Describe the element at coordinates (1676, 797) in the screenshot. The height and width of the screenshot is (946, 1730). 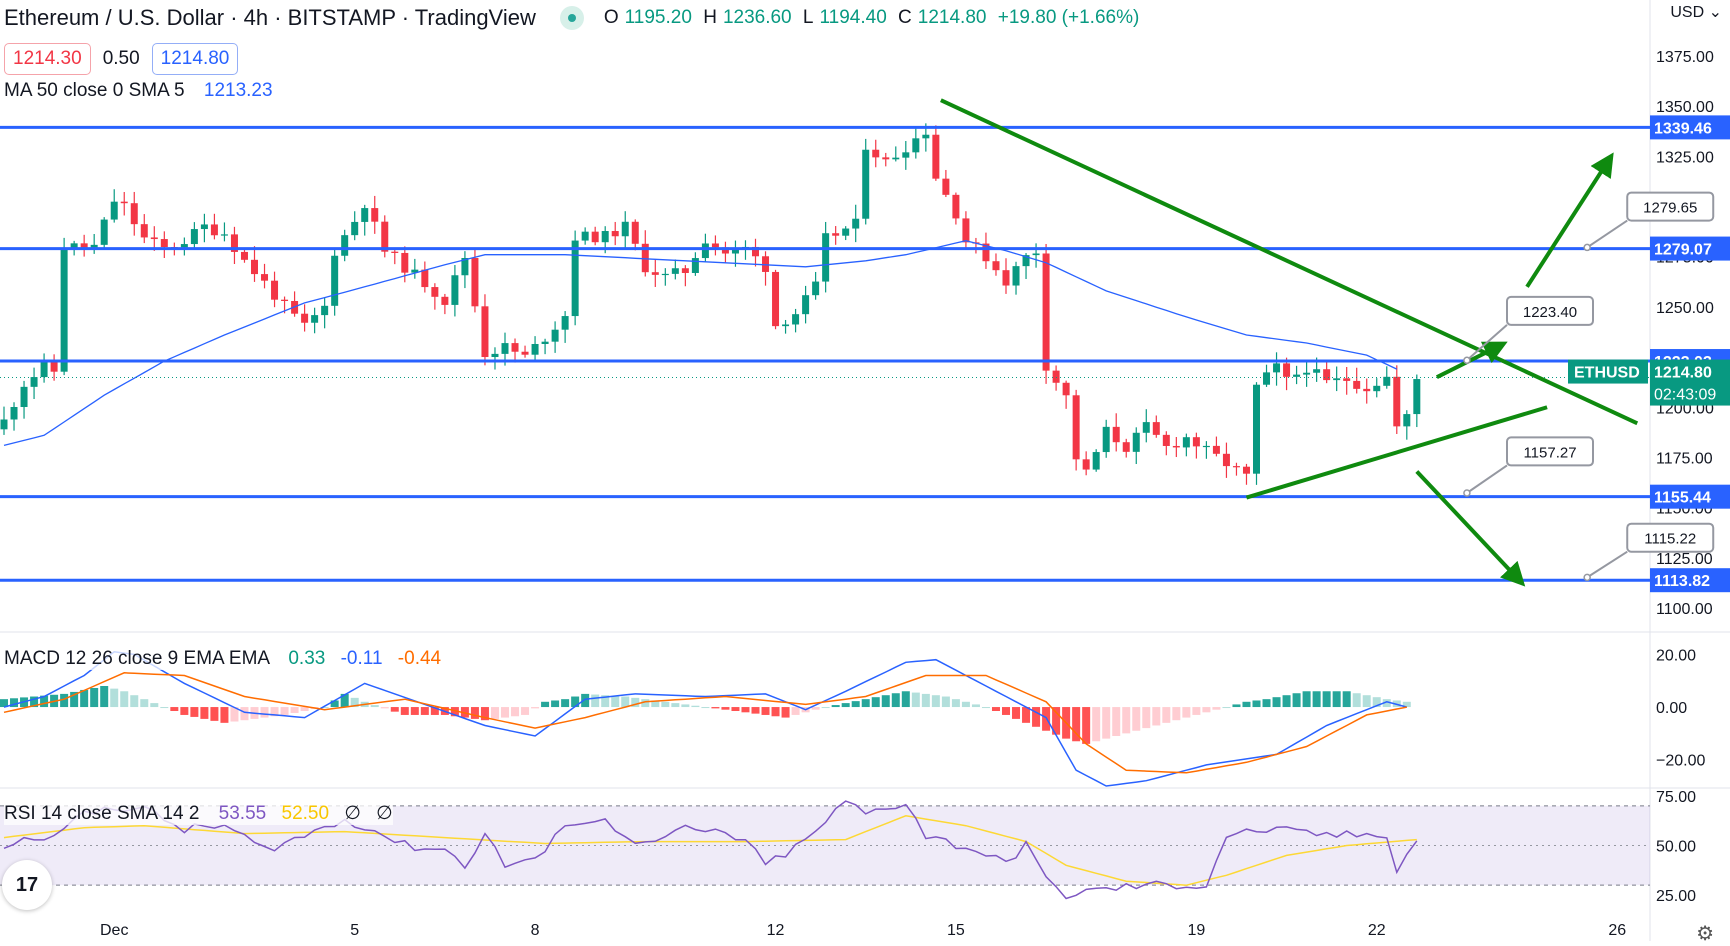
I see `rsi-axis-tick-label: 75.00` at that location.